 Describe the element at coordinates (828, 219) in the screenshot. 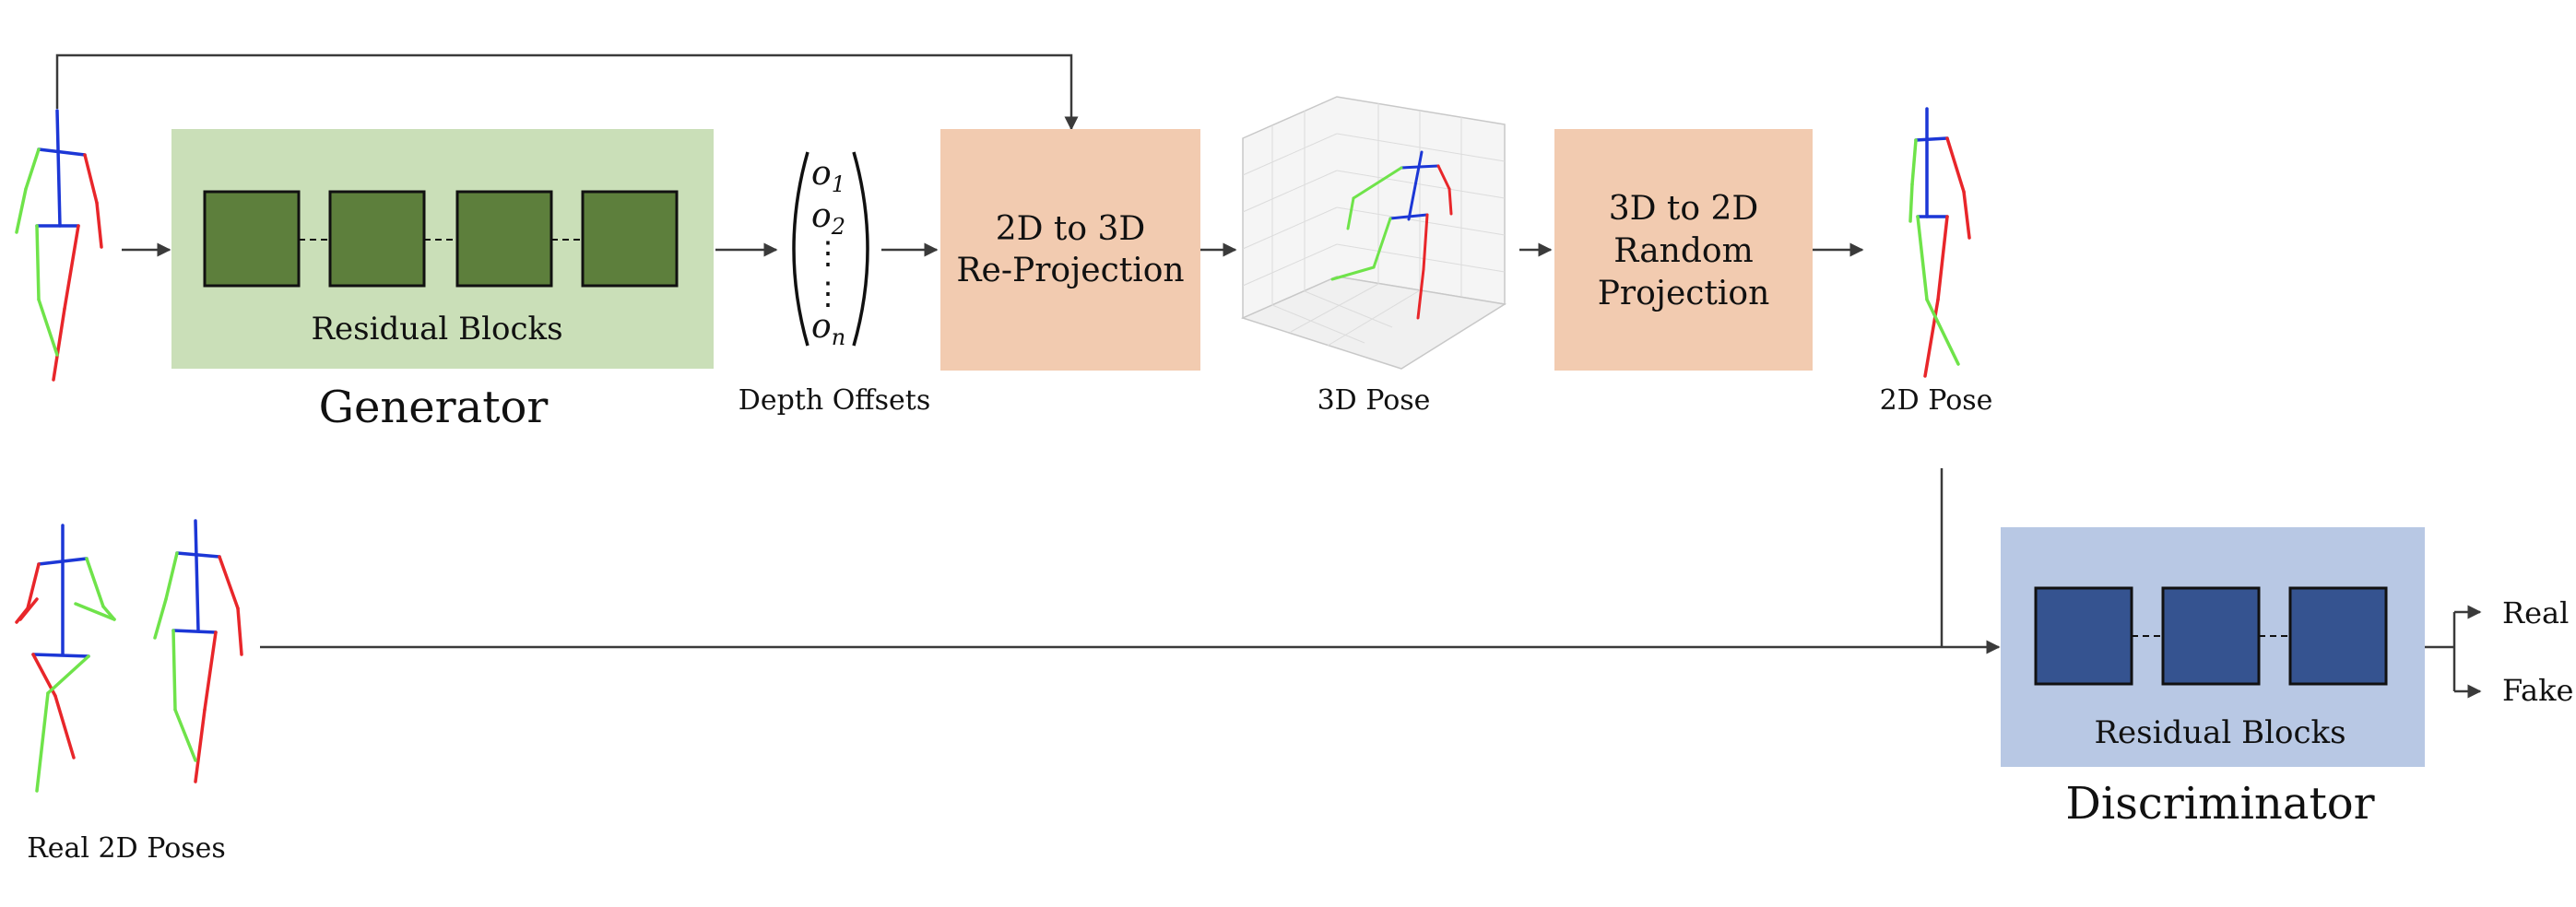

I see `offset-o2: o2` at that location.